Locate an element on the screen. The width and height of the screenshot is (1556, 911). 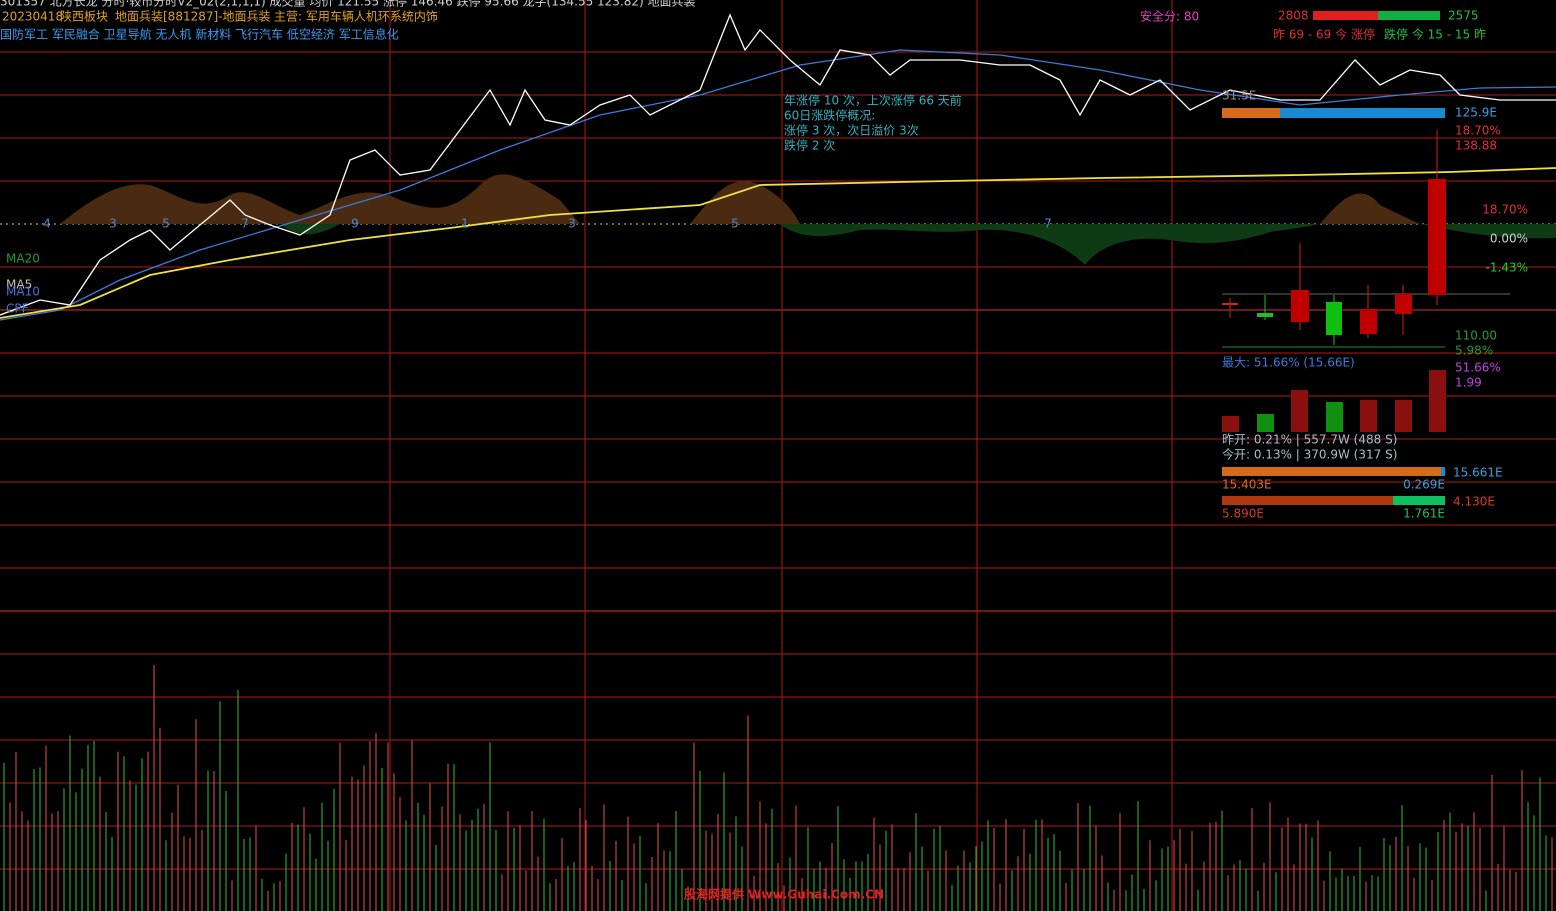
panel-text: 0.269E is located at coordinates (1424, 485).